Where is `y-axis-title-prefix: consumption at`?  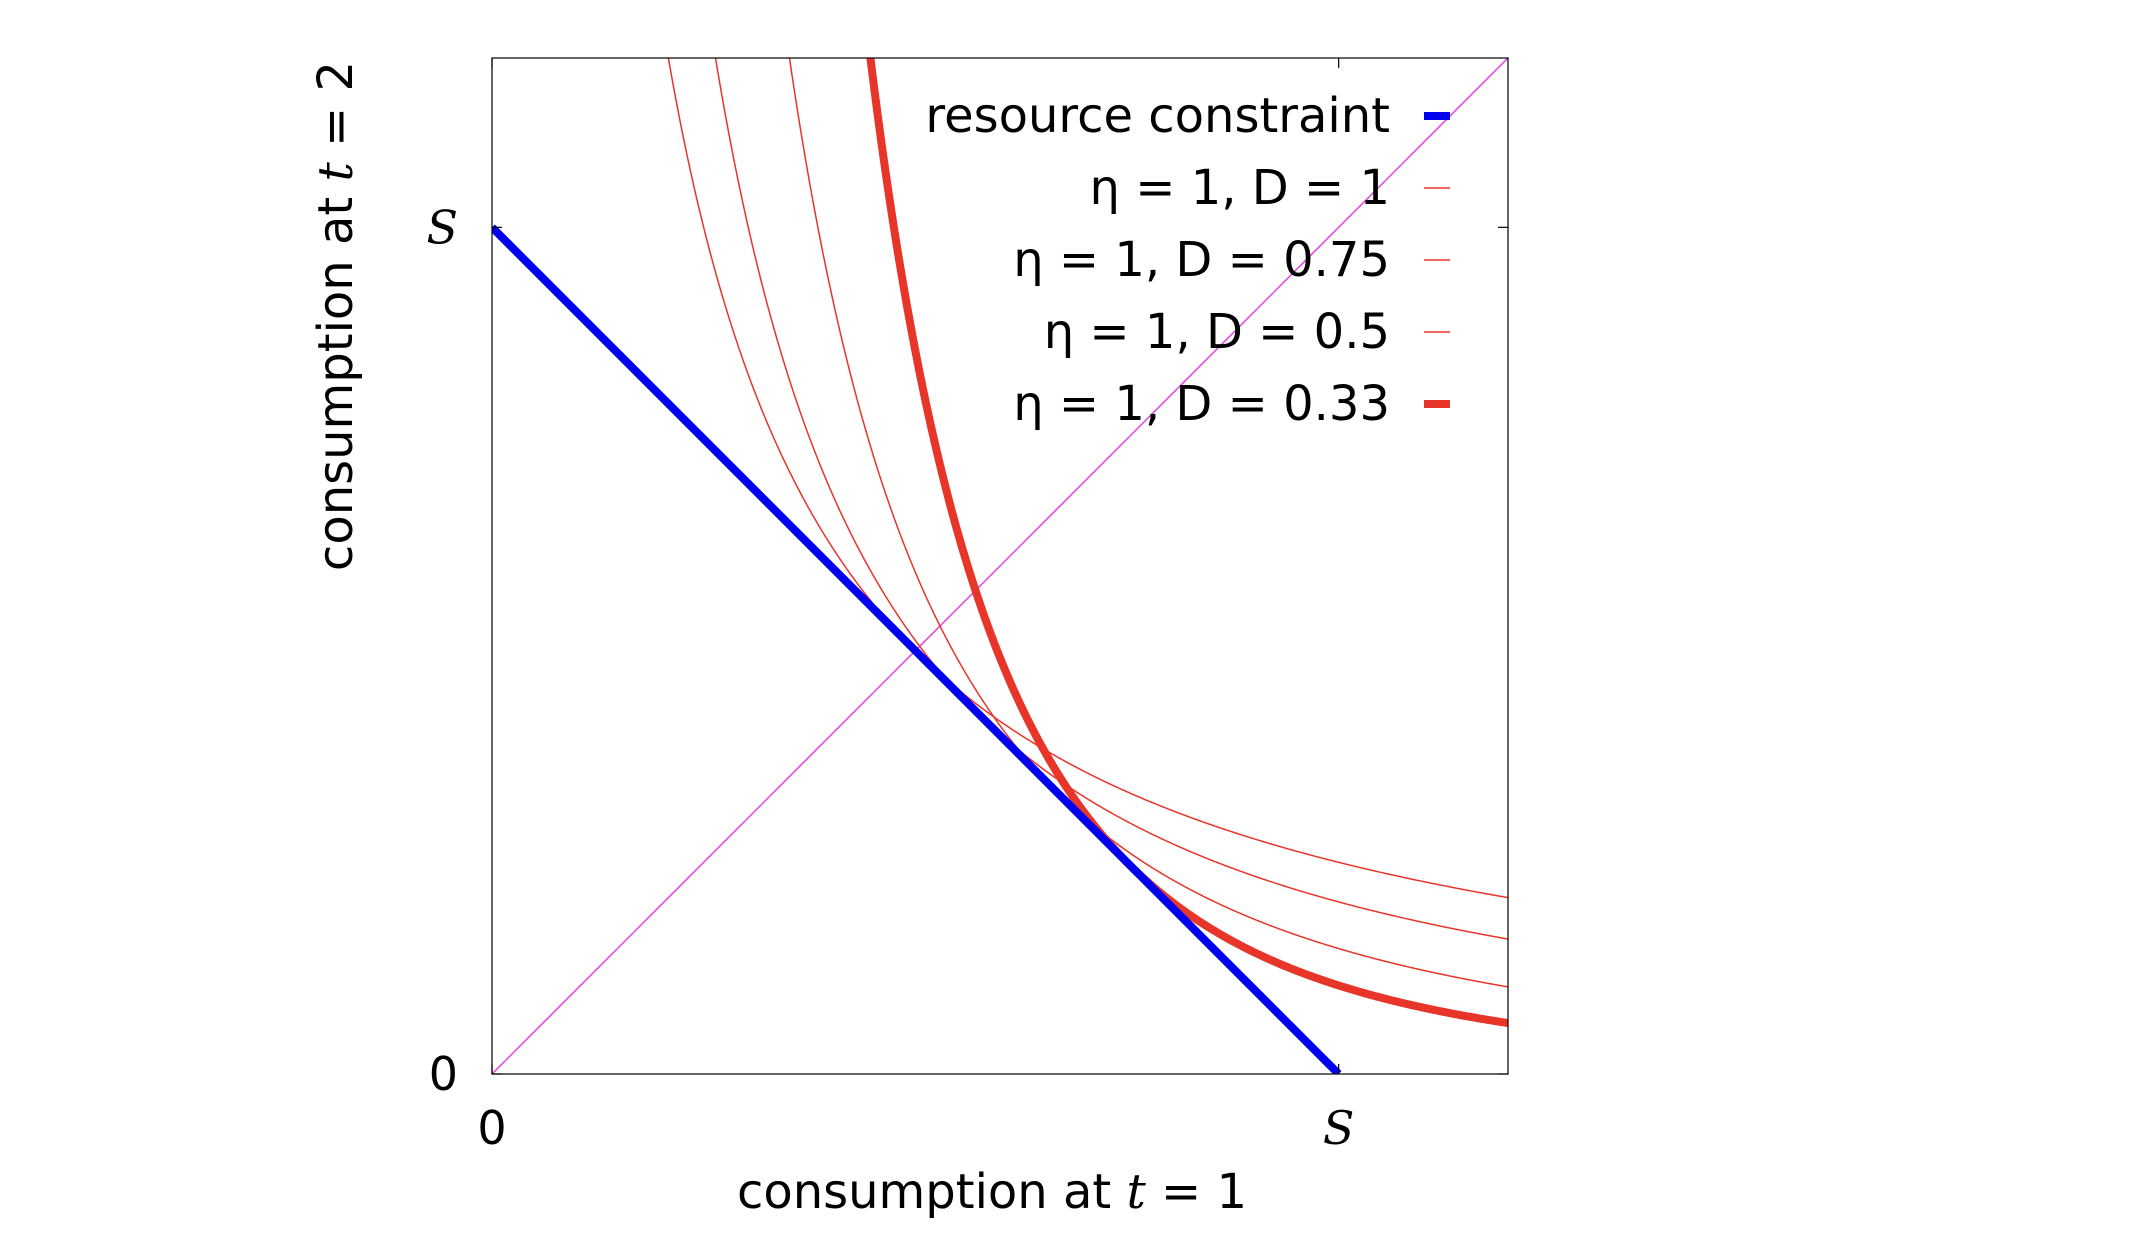
y-axis-title-prefix: consumption at is located at coordinates (336, 377).